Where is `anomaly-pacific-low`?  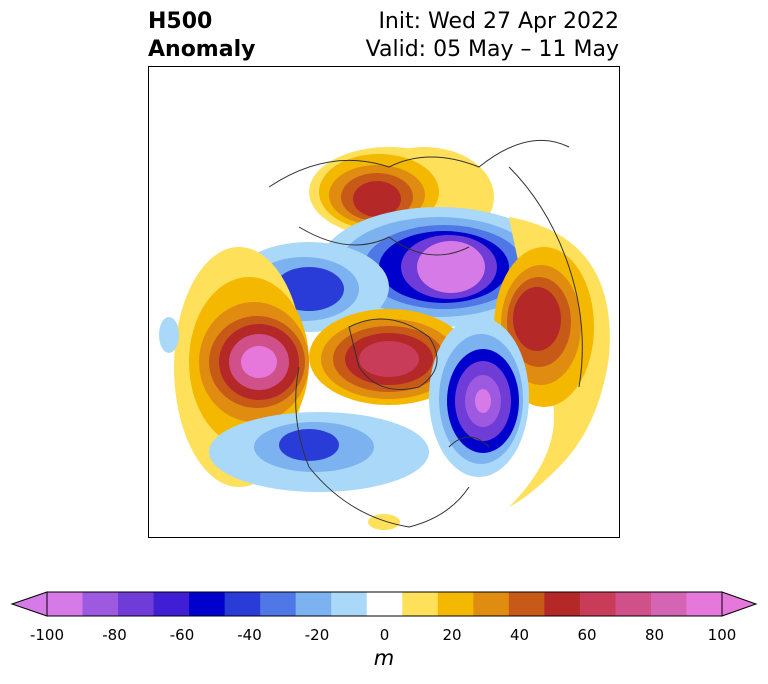 anomaly-pacific-low is located at coordinates (479, 397).